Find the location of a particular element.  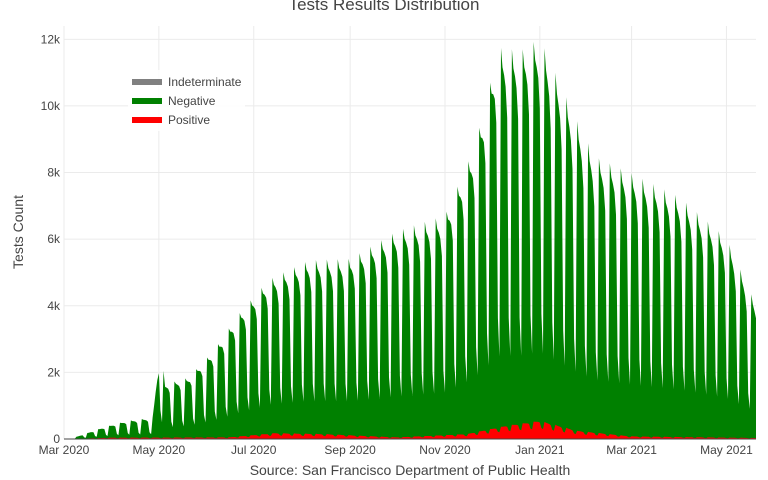

y-tick-label: 8k is located at coordinates (54, 173).